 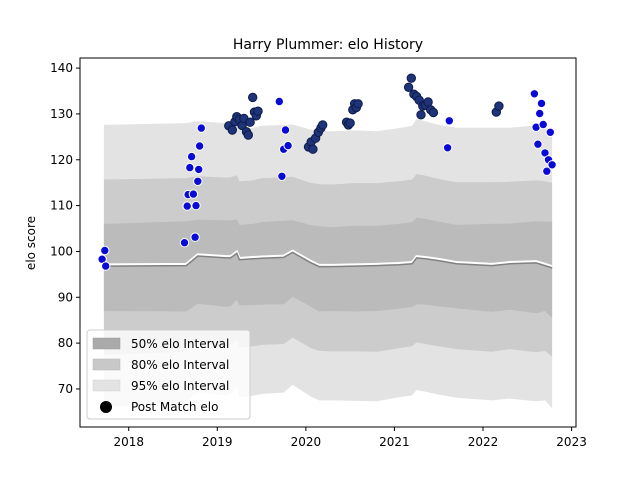 What do you see at coordinates (61, 251) in the screenshot?
I see `y-tick-label: 100` at bounding box center [61, 251].